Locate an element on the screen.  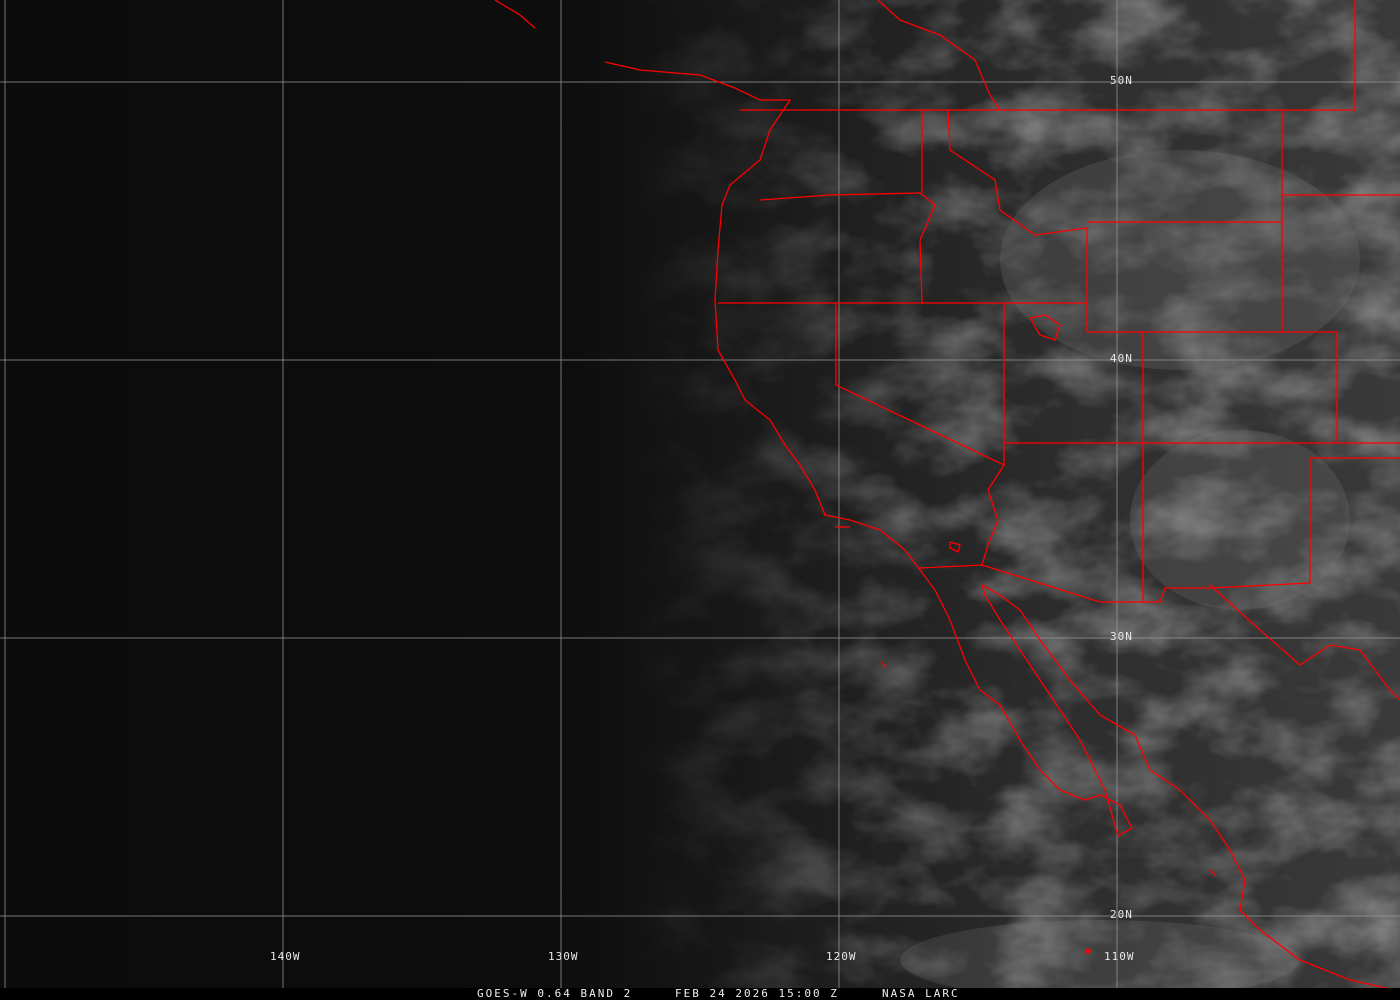
lon-label-120w: 120W is located at coordinates (841, 956).